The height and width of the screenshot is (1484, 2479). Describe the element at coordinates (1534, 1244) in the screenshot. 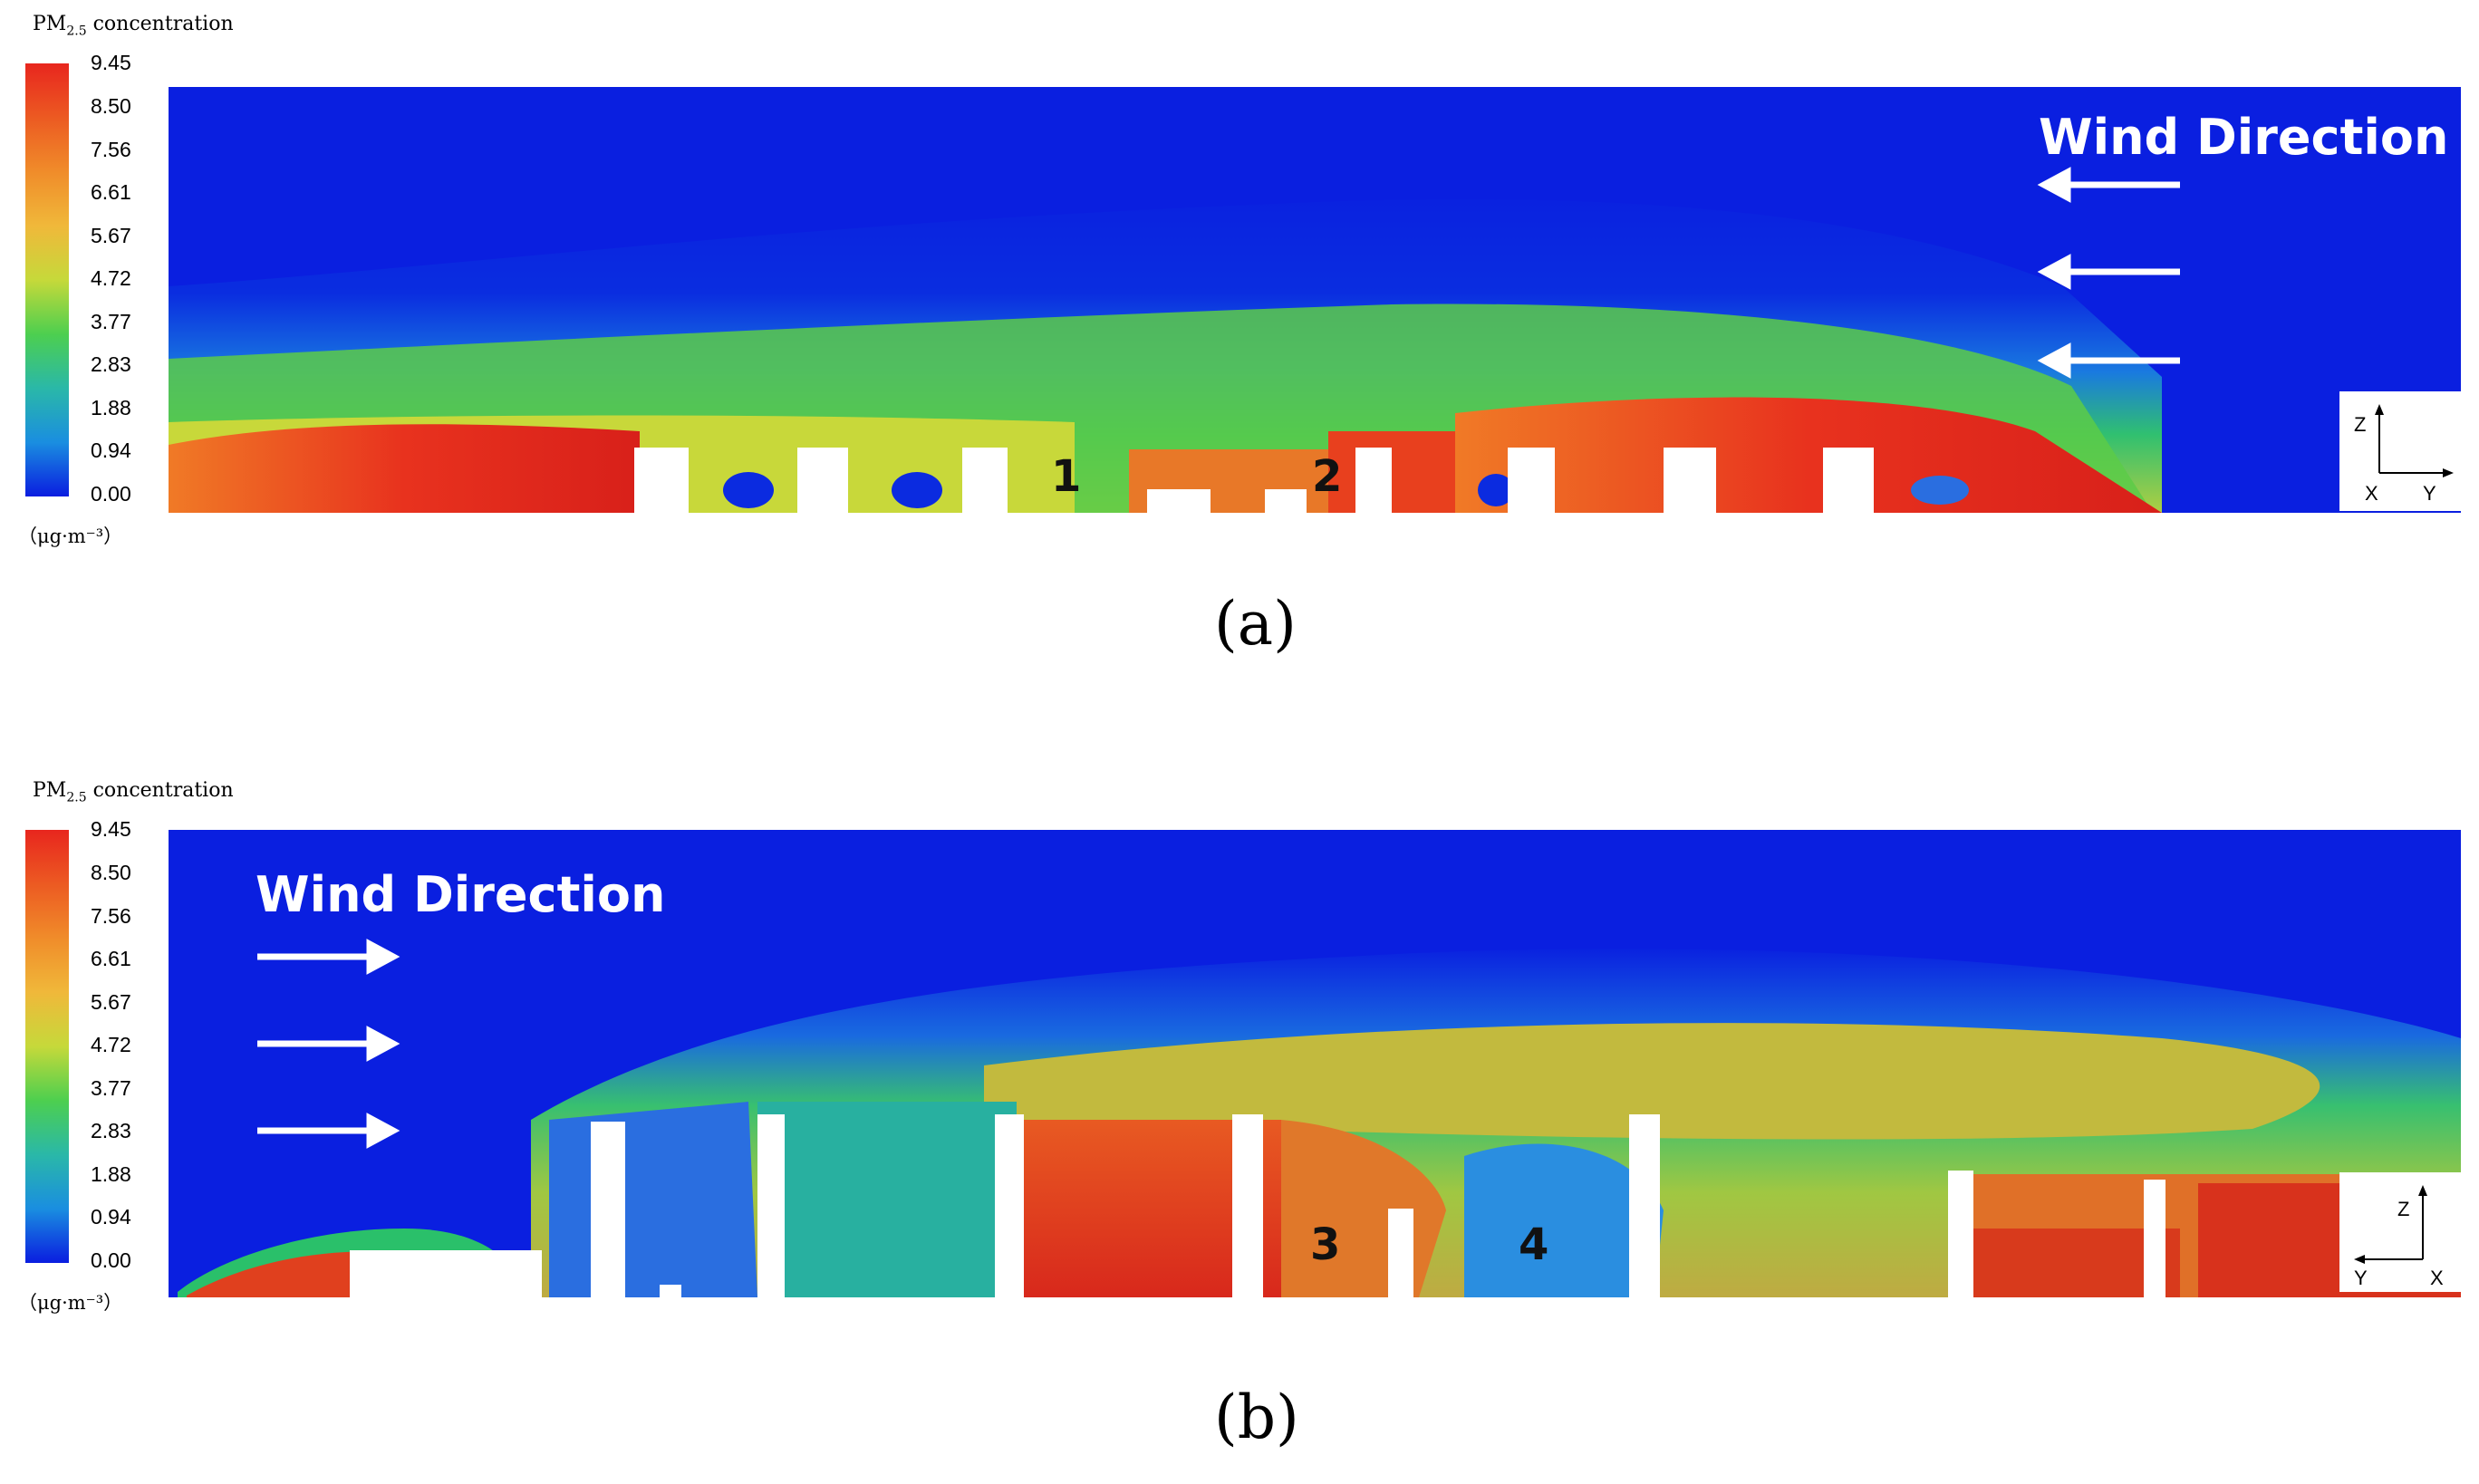

I see `building-number: 4` at that location.